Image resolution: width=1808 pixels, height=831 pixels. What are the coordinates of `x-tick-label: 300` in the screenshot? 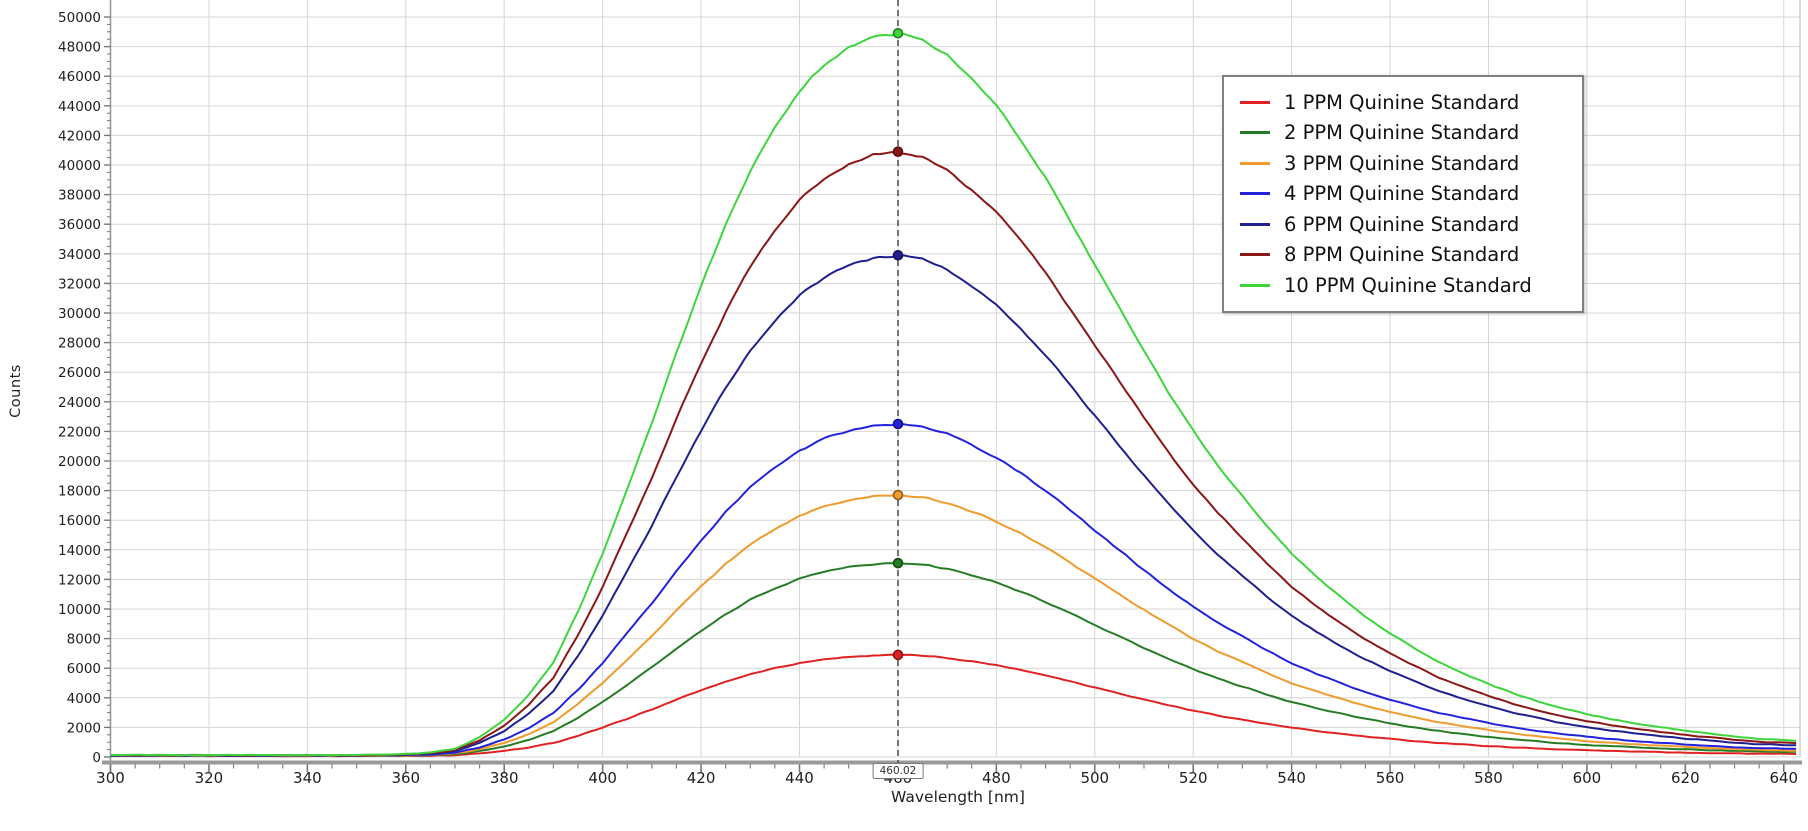 It's located at (110, 778).